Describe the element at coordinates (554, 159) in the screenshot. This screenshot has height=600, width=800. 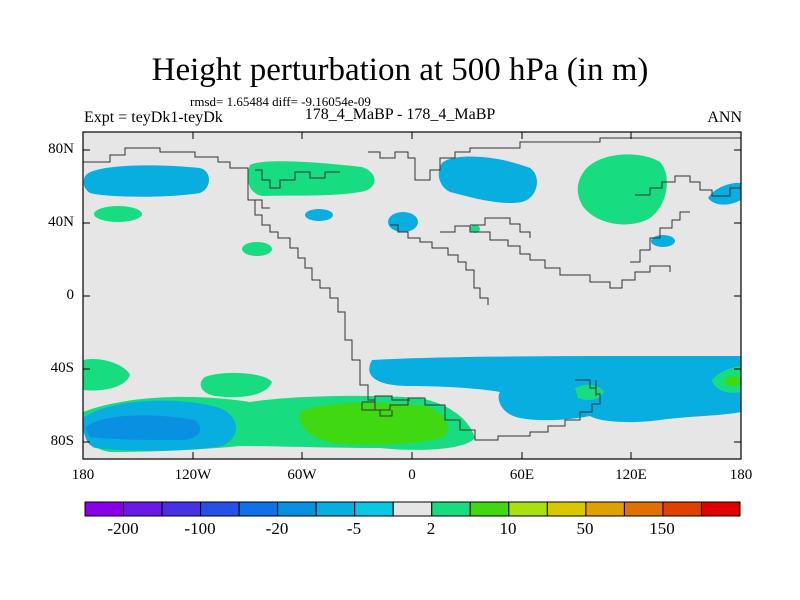
I see `coast-eurasia` at that location.